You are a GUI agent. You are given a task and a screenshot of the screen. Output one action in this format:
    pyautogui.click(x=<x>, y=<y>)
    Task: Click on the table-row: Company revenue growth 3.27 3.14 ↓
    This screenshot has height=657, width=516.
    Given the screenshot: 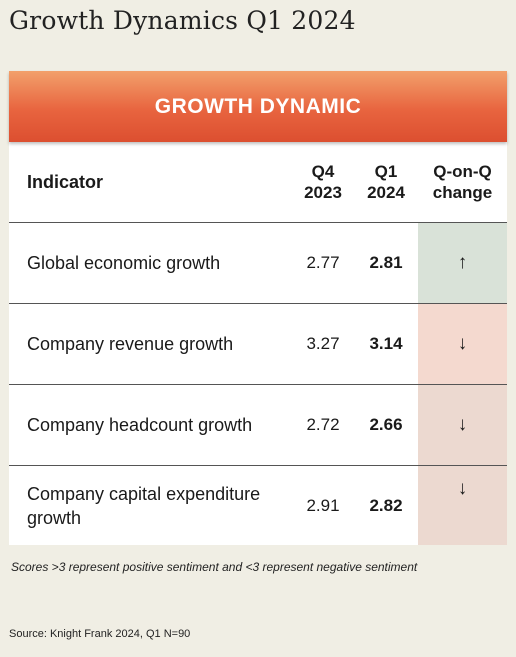 What is the action you would take?
    pyautogui.click(x=258, y=344)
    